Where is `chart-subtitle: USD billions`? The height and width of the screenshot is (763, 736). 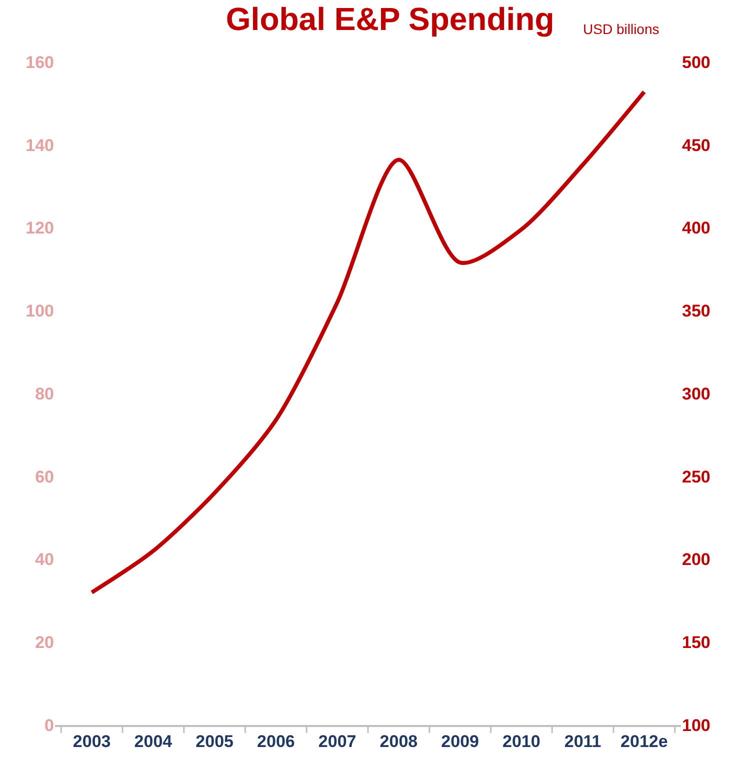 chart-subtitle: USD billions is located at coordinates (621, 29).